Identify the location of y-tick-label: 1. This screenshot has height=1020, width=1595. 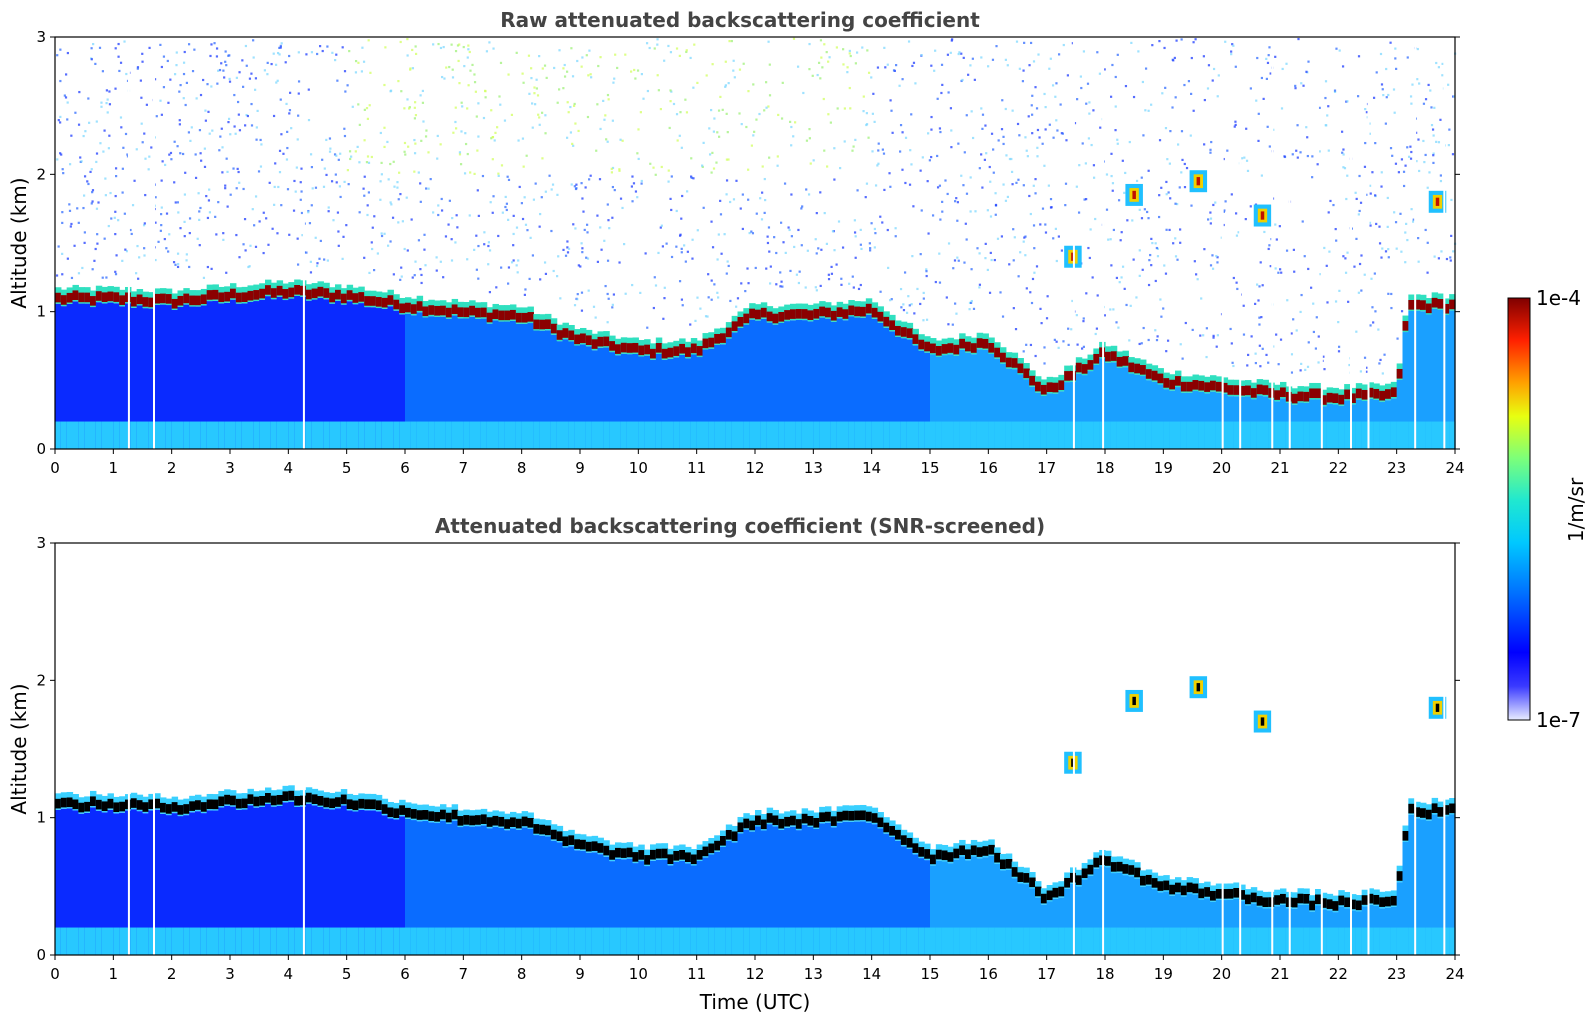
(41, 818).